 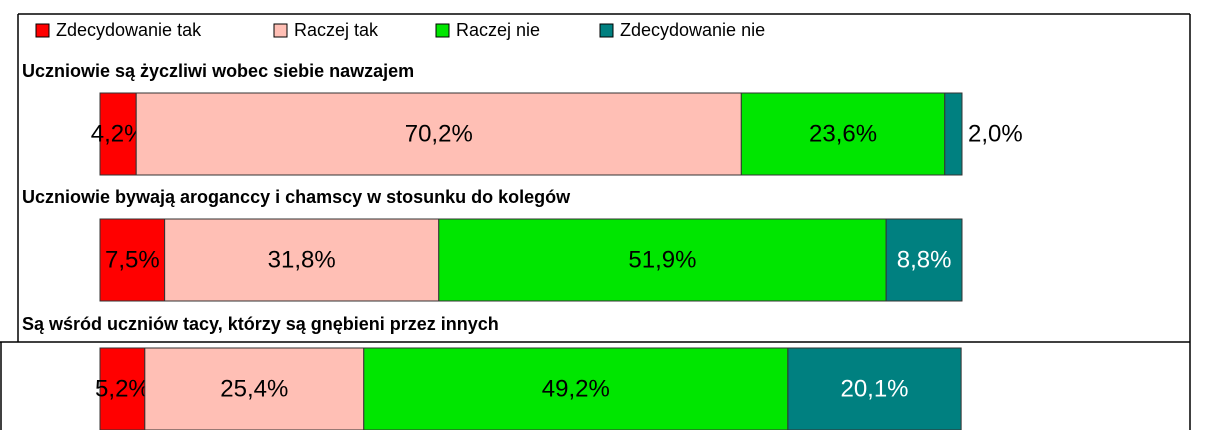 I want to click on legend-label: Zdecydowanie tak, so click(x=129, y=30).